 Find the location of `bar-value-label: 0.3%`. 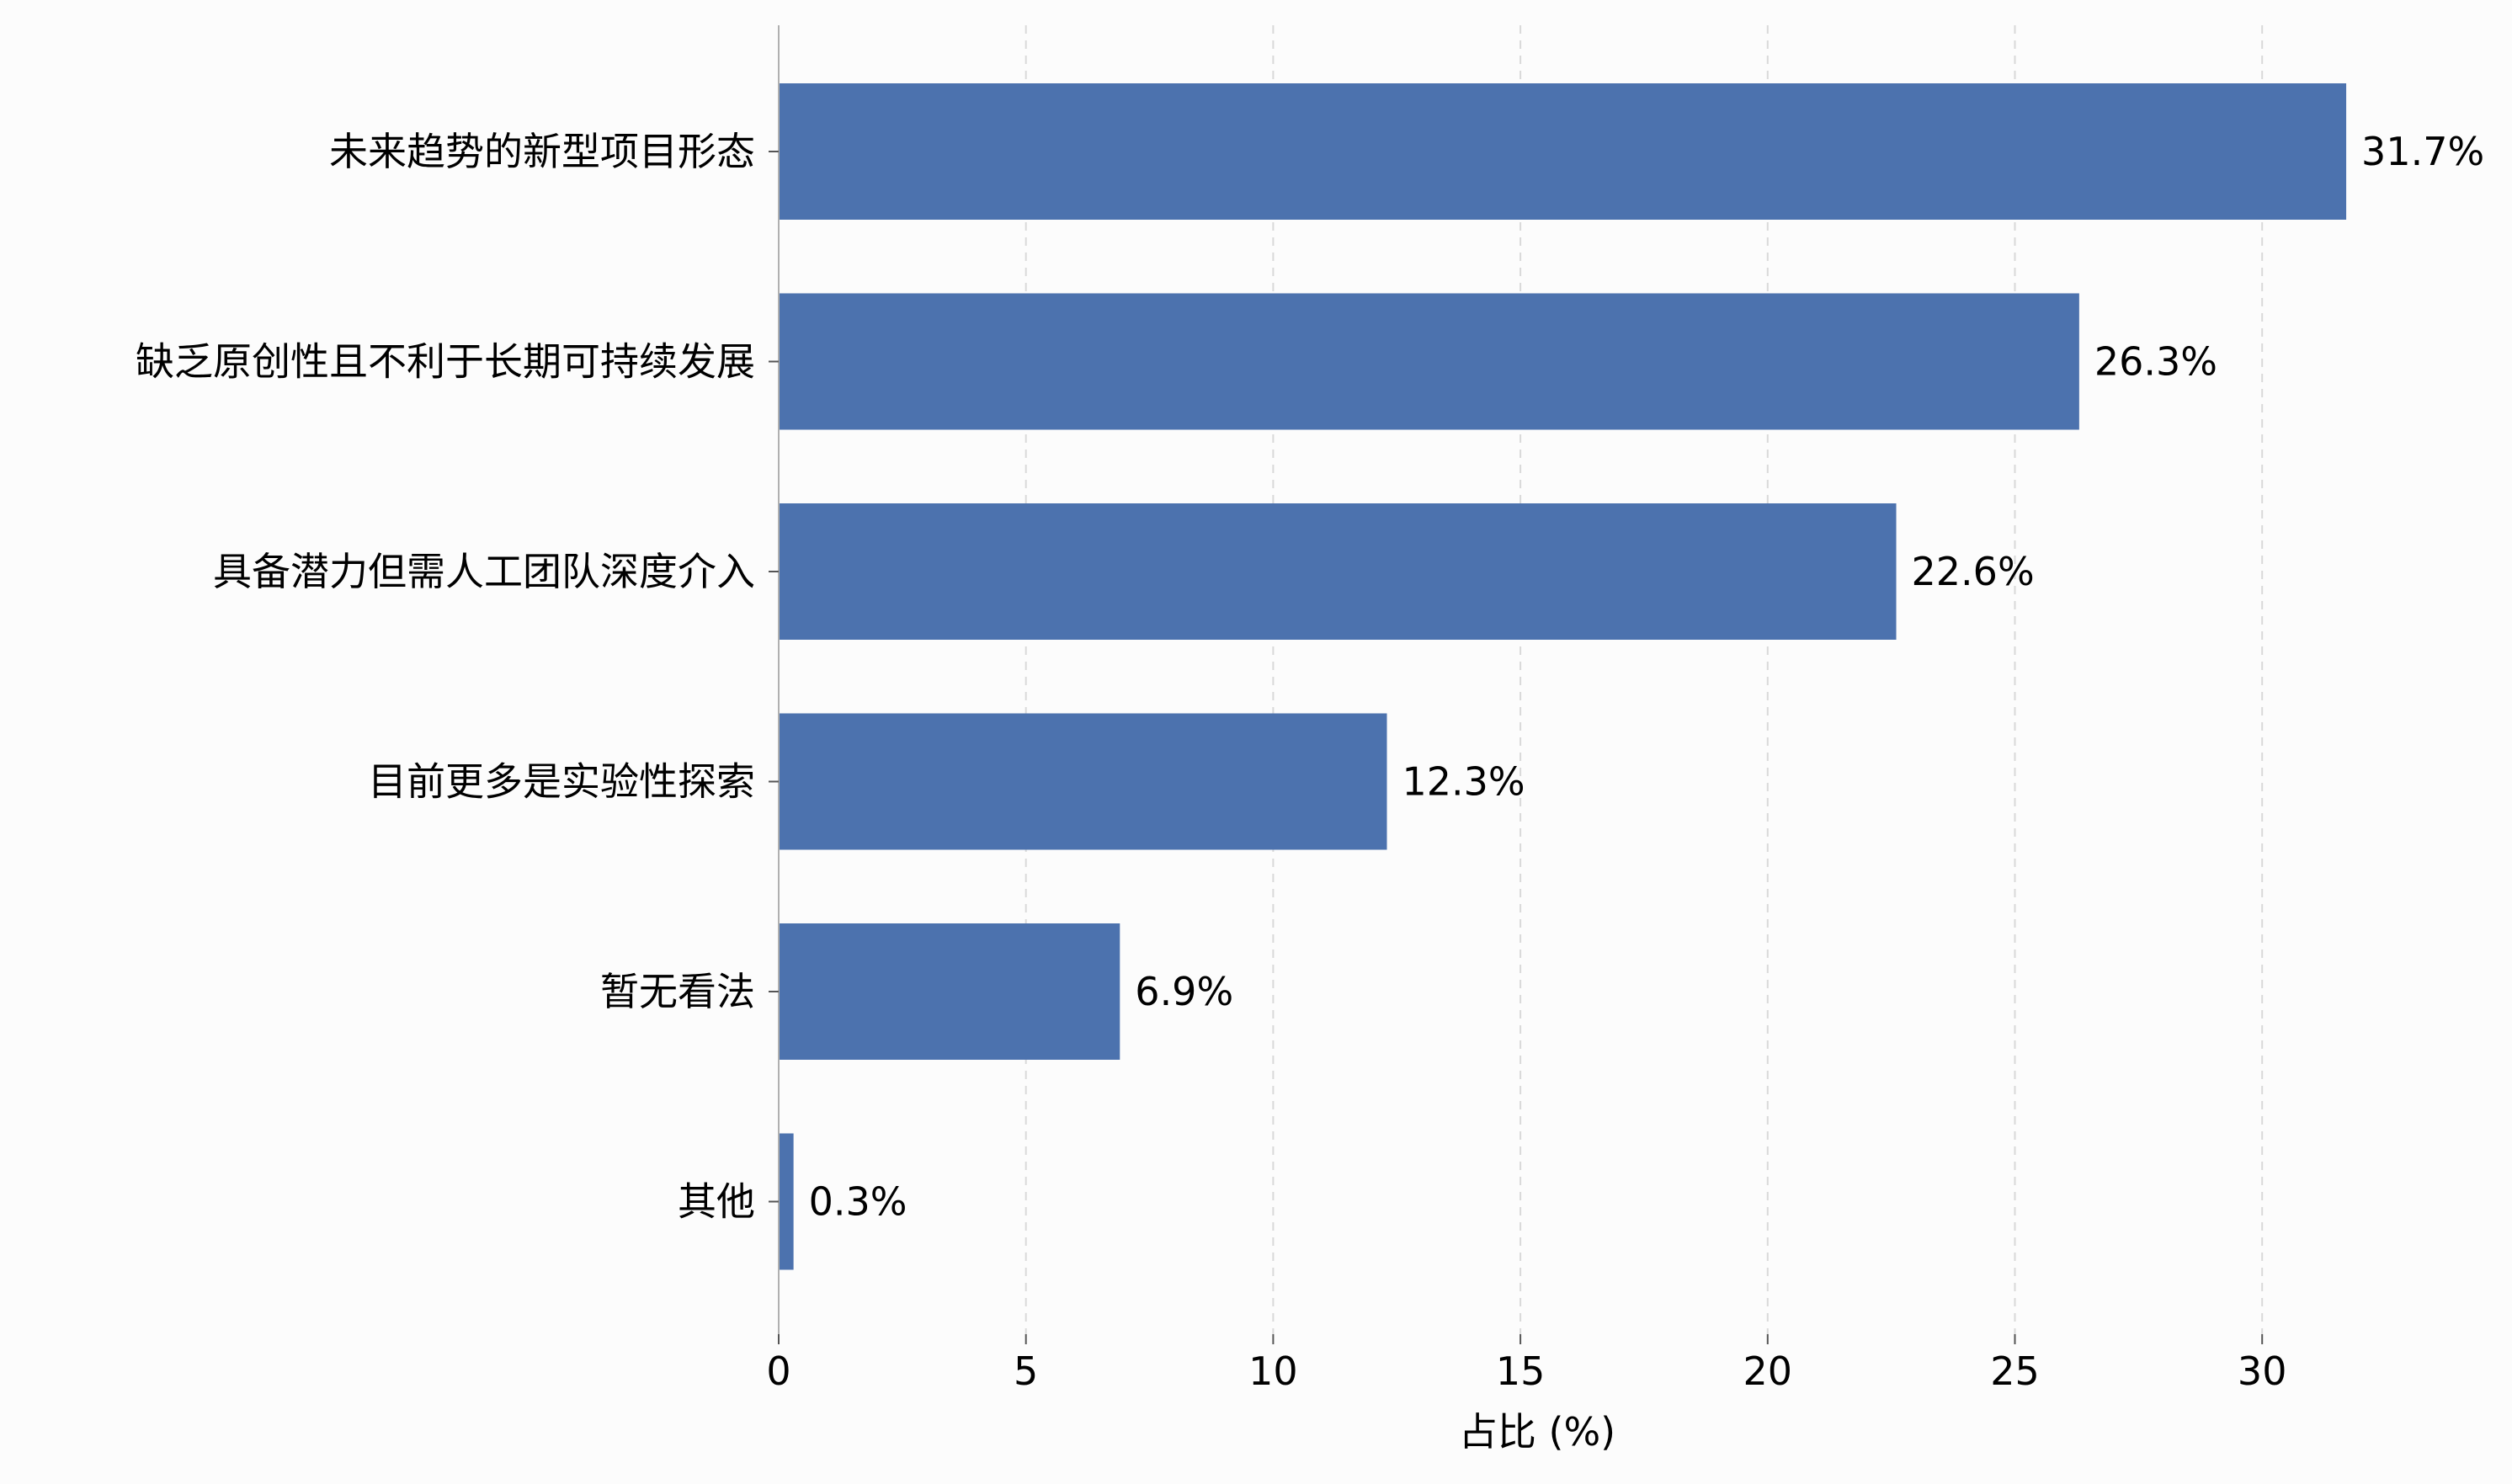

bar-value-label: 0.3% is located at coordinates (858, 1202).